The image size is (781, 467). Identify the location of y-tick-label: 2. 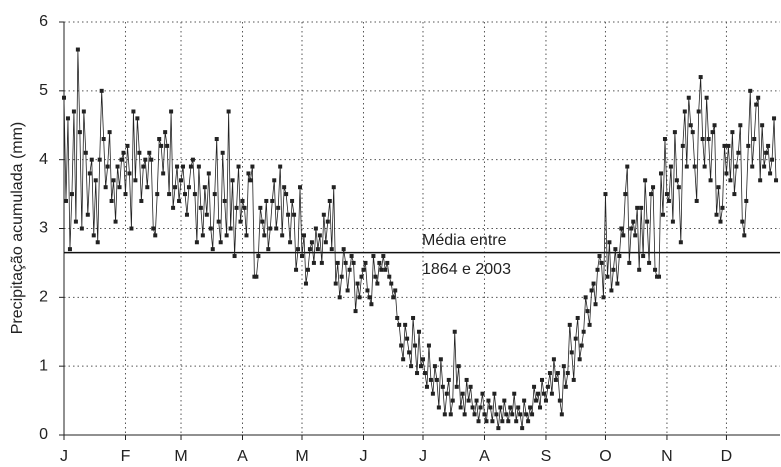
(43, 297).